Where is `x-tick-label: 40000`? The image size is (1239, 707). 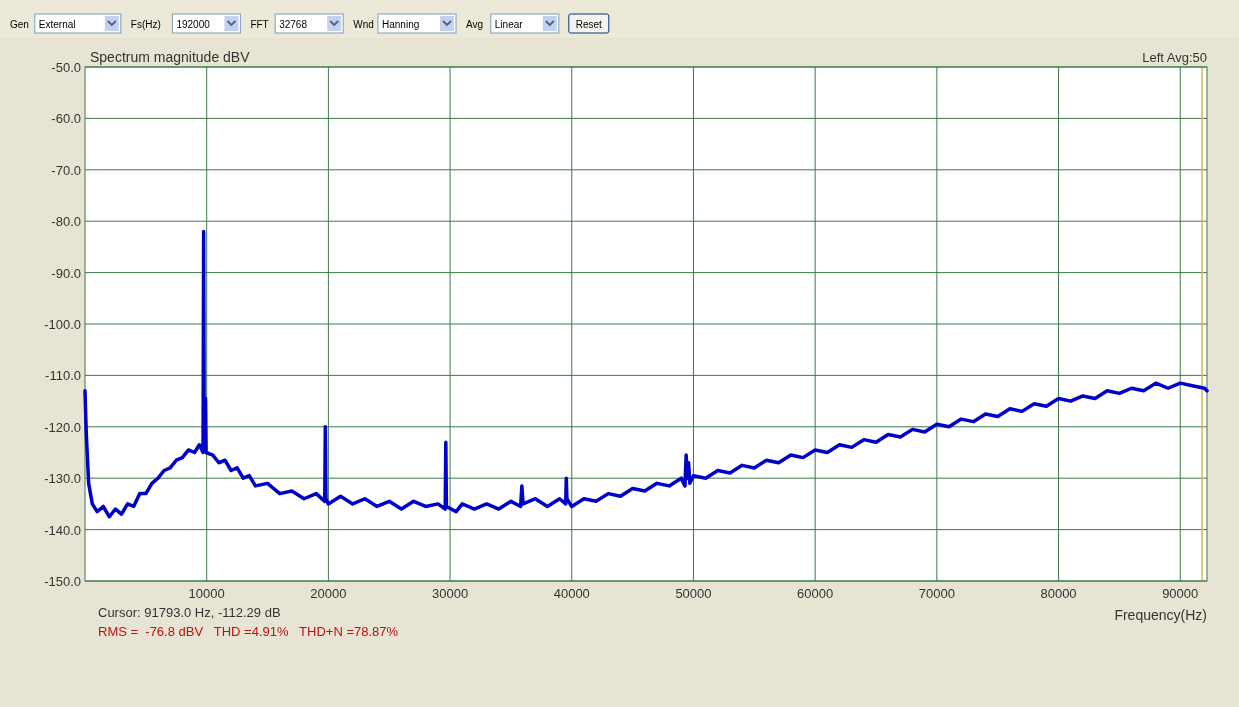 x-tick-label: 40000 is located at coordinates (571, 593).